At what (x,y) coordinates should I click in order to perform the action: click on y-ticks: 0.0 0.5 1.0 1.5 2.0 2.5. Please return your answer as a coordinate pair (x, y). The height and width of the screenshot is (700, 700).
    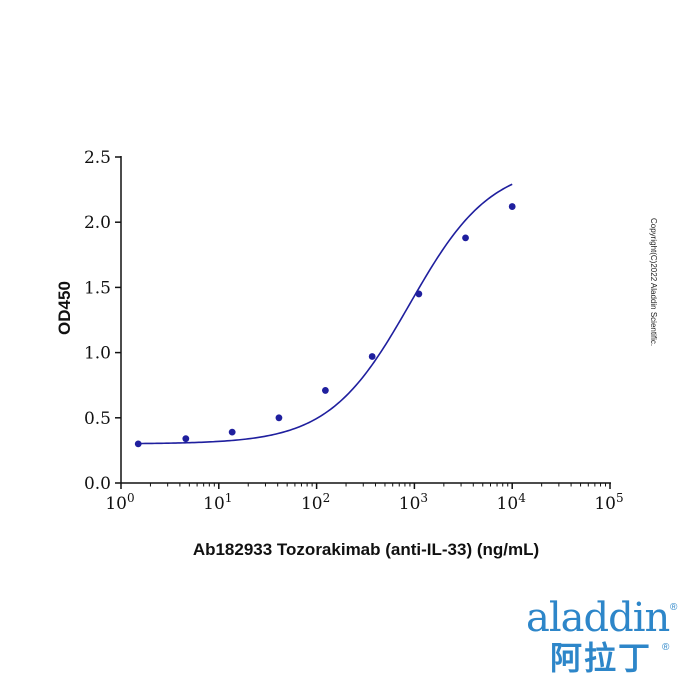
    Looking at the image, I should click on (102, 321).